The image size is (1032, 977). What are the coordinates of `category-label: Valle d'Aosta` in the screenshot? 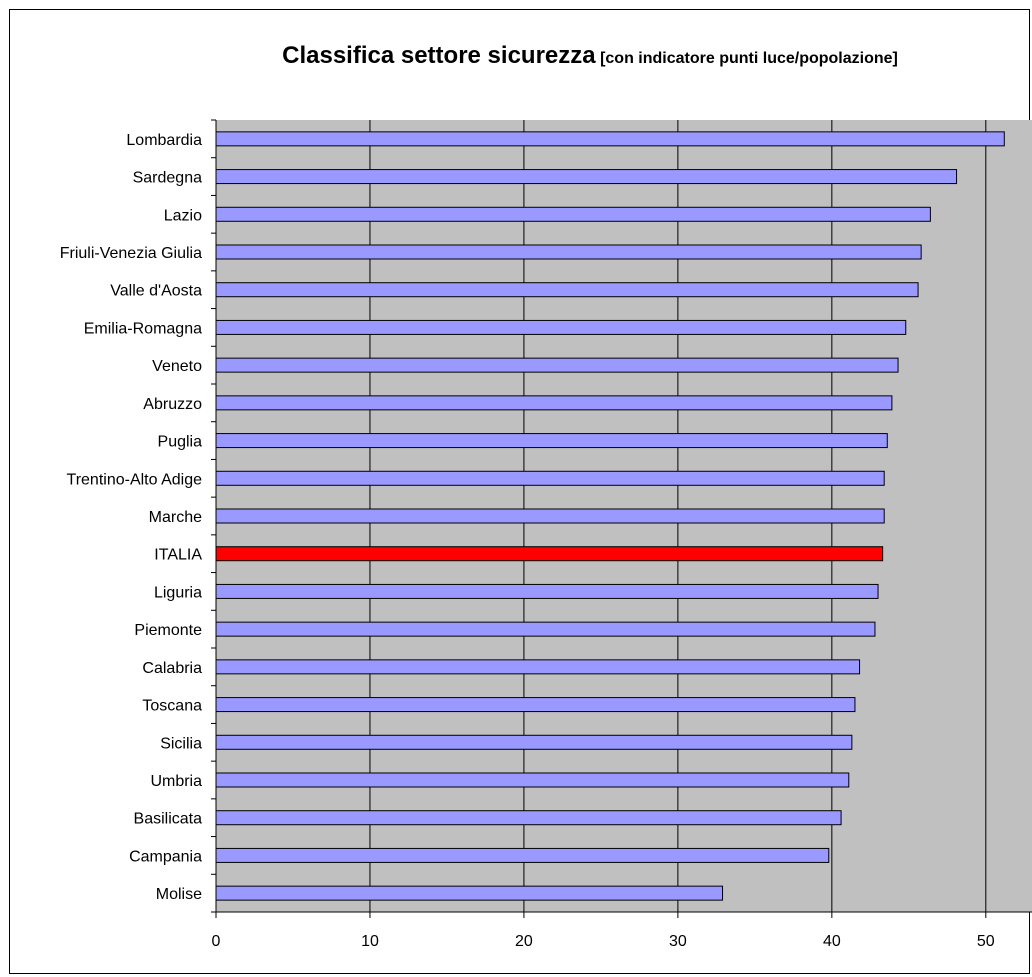 It's located at (156, 291).